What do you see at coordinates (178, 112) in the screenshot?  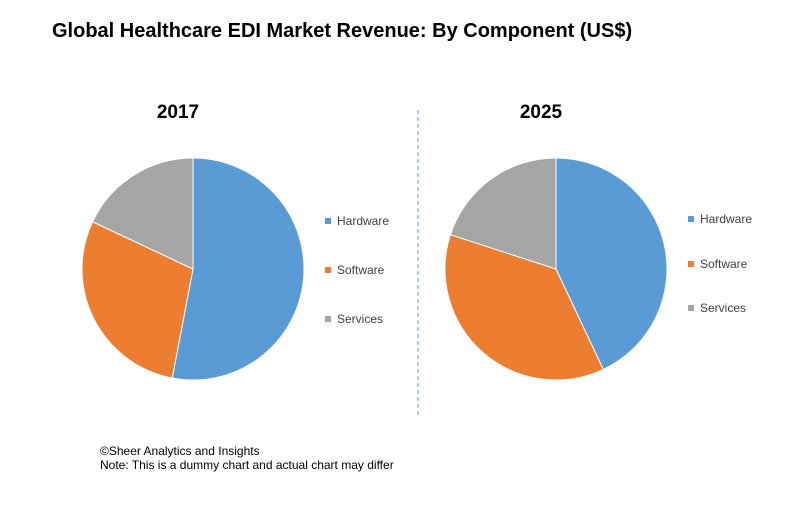 I see `pie-title-2017: 2017` at bounding box center [178, 112].